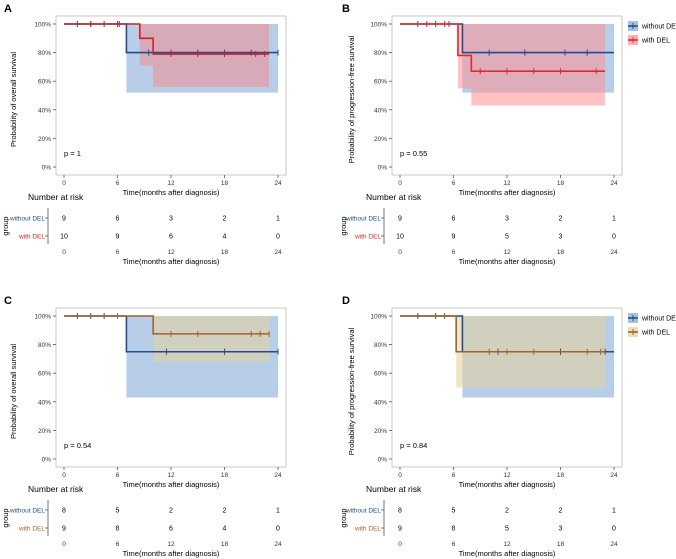 The width and height of the screenshot is (676, 559). Describe the element at coordinates (507, 183) in the screenshot. I see `x-tick-label: 12` at that location.